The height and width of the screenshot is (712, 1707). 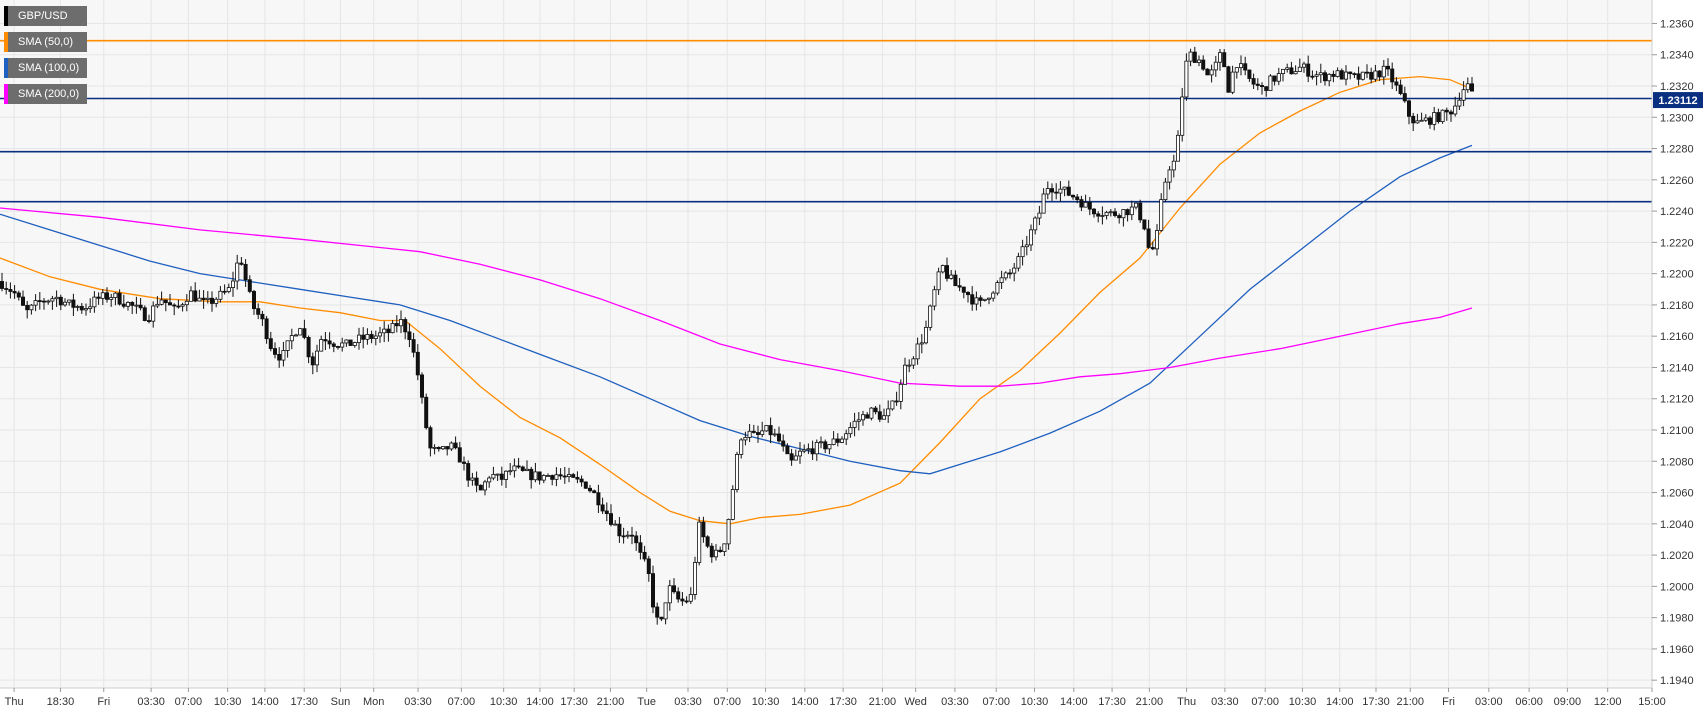 What do you see at coordinates (46, 42) in the screenshot?
I see `legend-item-sma50: SMA (50,0)` at bounding box center [46, 42].